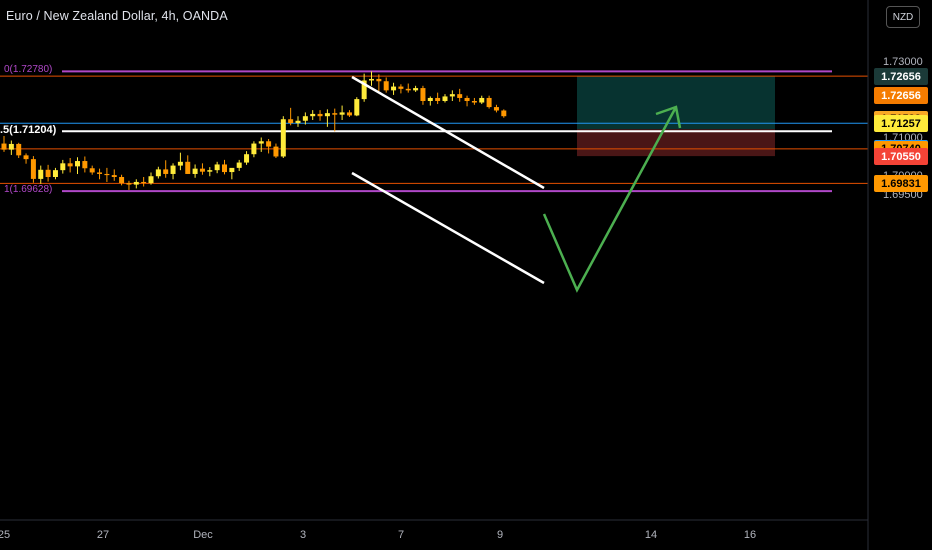  Describe the element at coordinates (117, 16) in the screenshot. I see `chart-title: Euro / New Zealand Dollar, 4h, OANDA` at that location.